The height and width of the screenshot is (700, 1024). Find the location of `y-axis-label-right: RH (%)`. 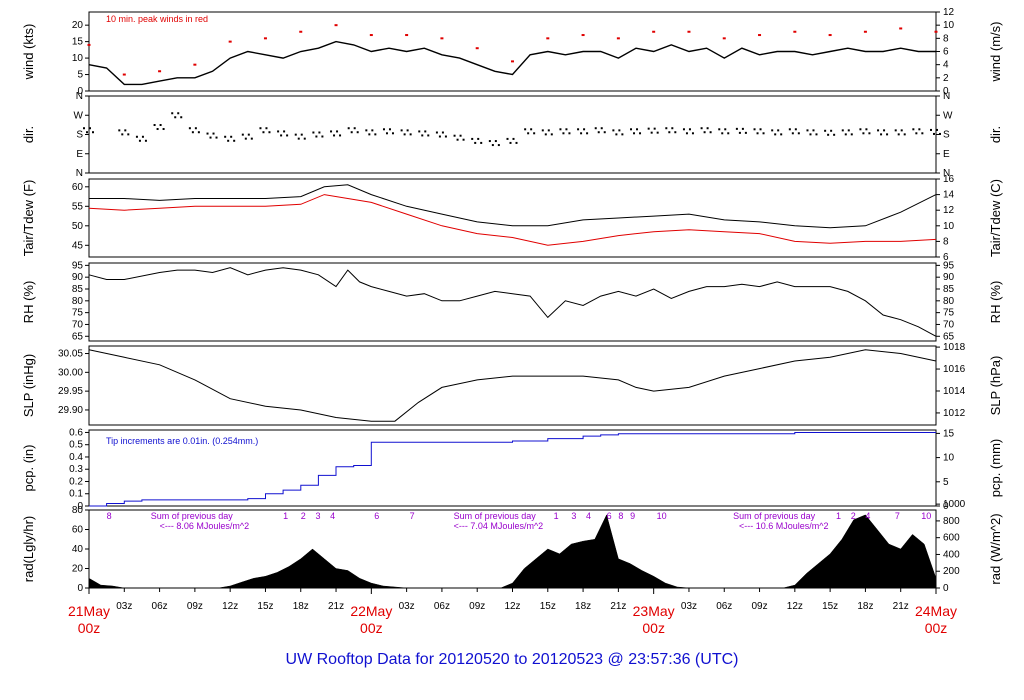

y-axis-label-right: RH (%) is located at coordinates (995, 302).